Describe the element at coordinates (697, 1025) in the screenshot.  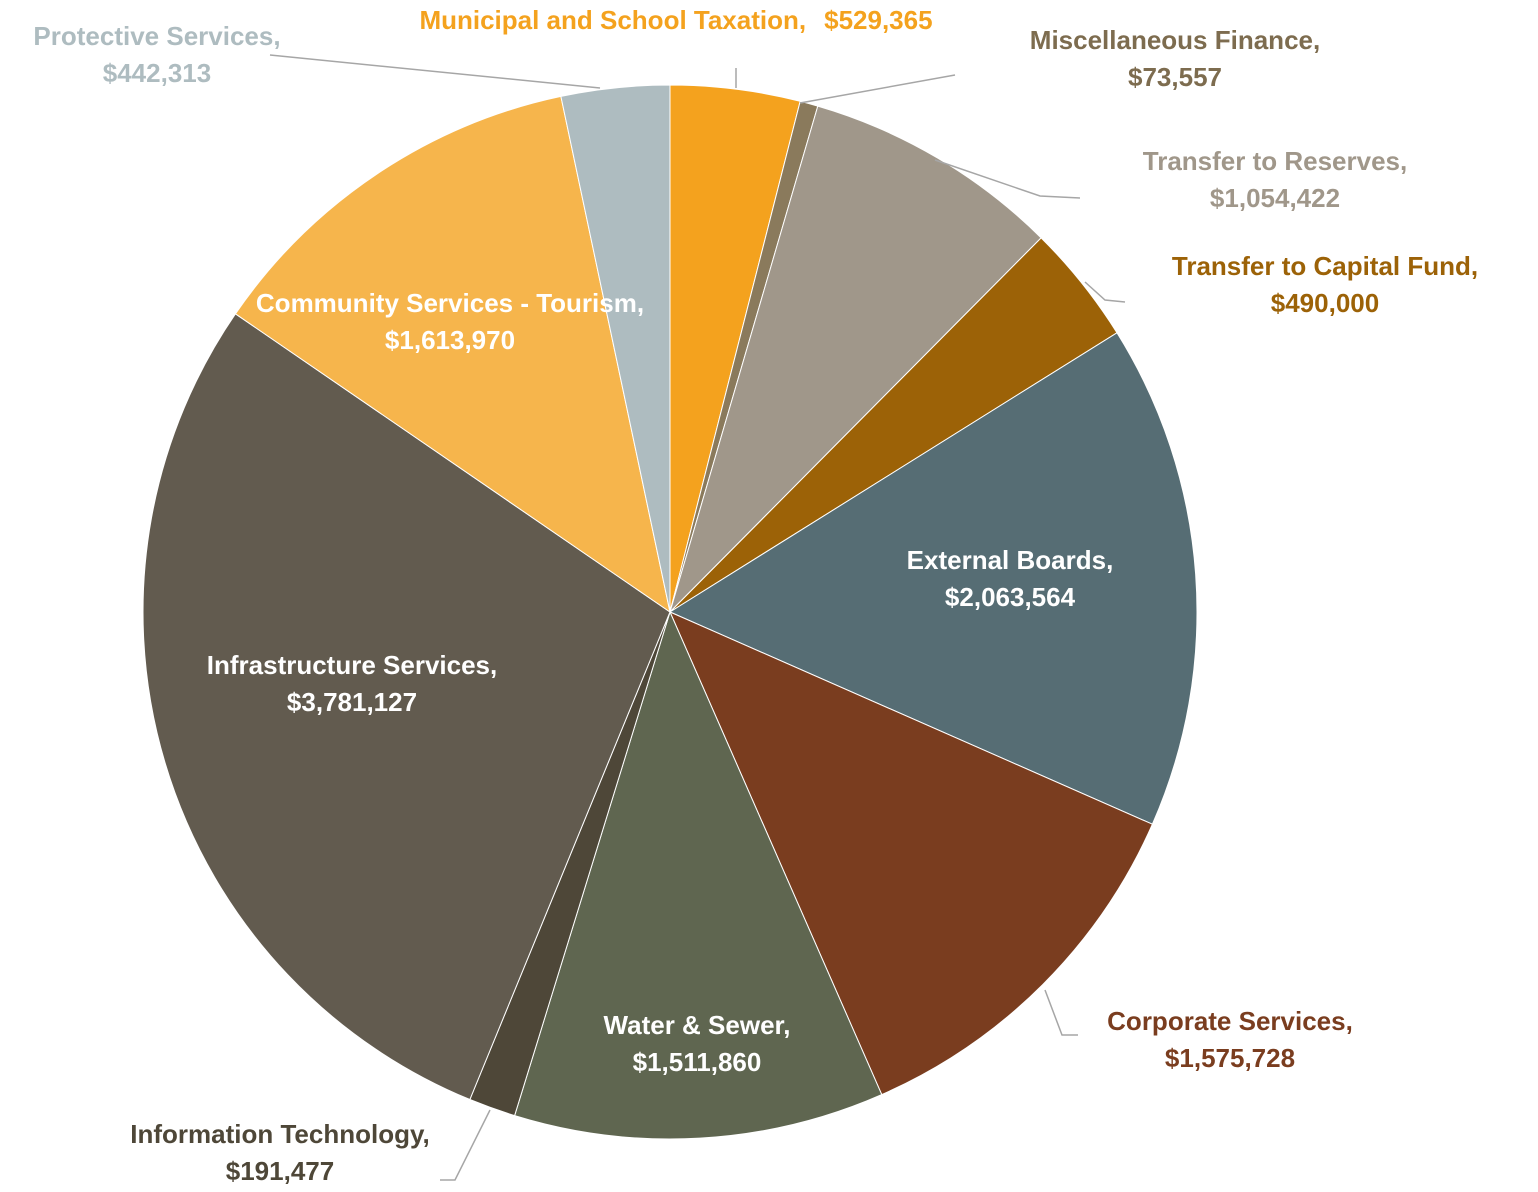
I see `category-label: Water & Sewer,` at that location.